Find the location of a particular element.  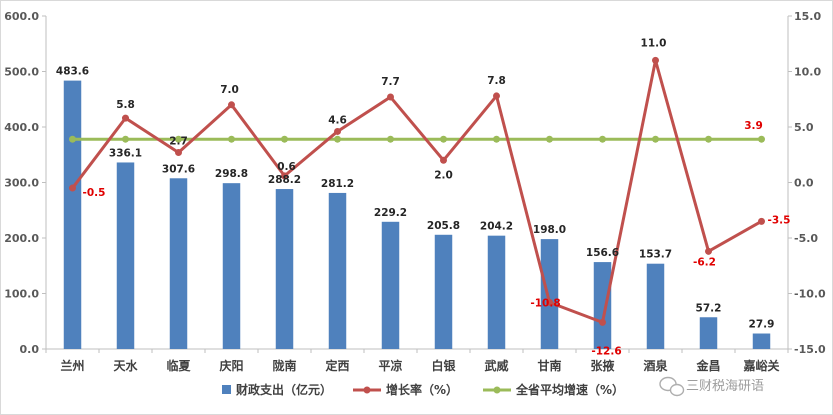

category-label: 陇南 is located at coordinates (284, 365).